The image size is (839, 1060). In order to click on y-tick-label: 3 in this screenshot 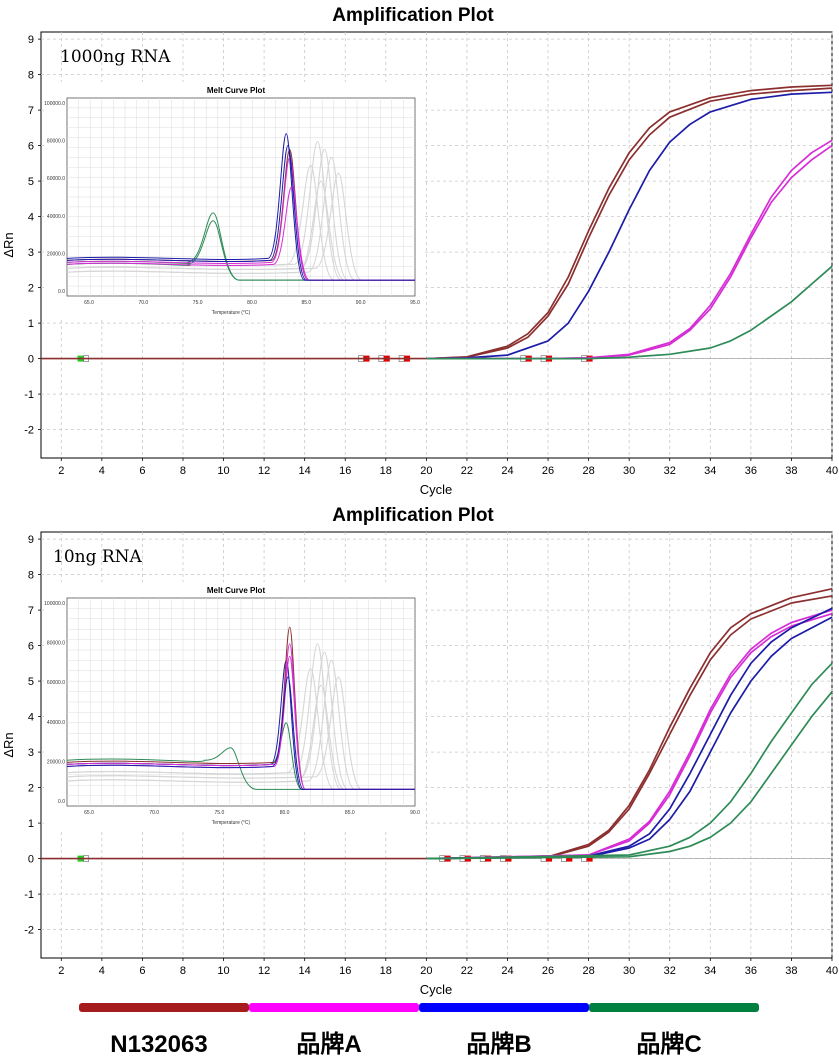, I will do `click(31, 253)`.